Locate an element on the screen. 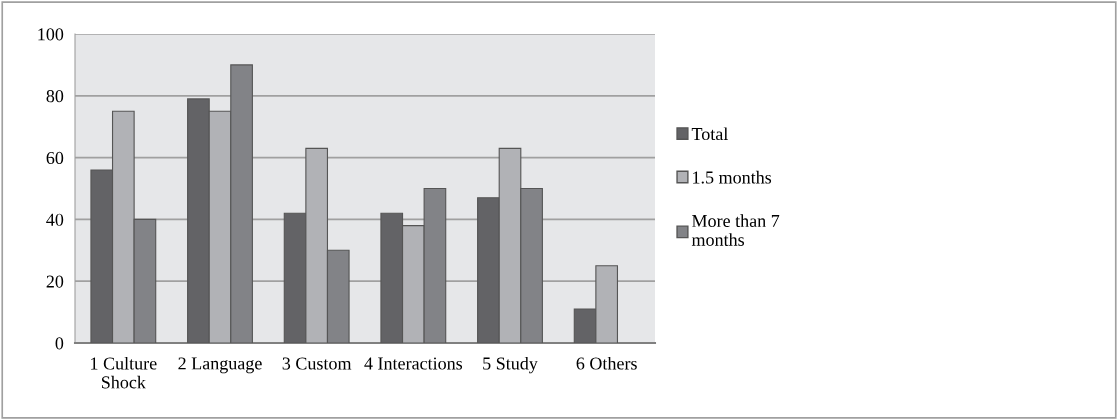 The height and width of the screenshot is (420, 1118). y-tick-label: 100 is located at coordinates (51, 34).